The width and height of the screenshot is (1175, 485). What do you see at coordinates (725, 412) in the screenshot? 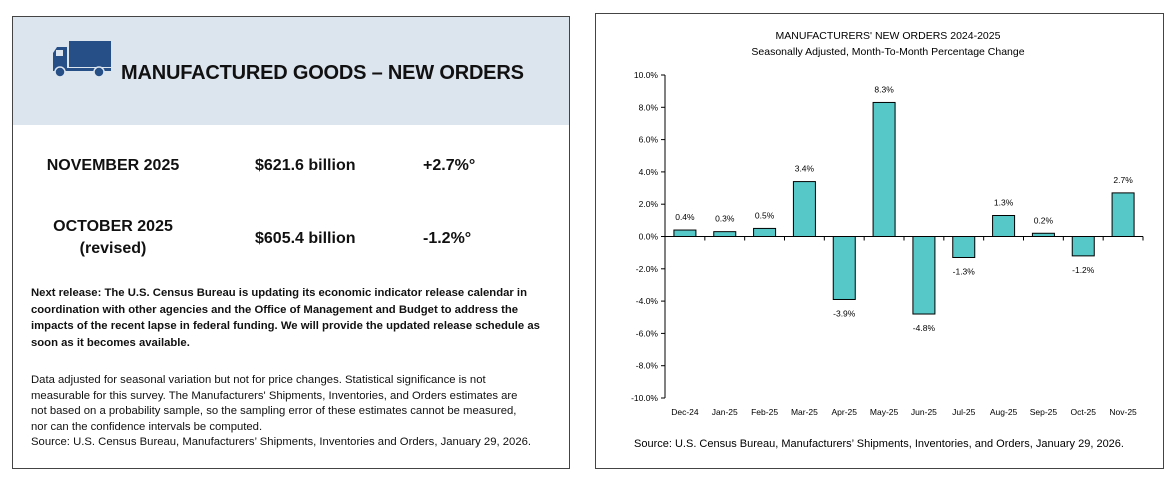
I see `x-tick-label: Jan-25` at bounding box center [725, 412].